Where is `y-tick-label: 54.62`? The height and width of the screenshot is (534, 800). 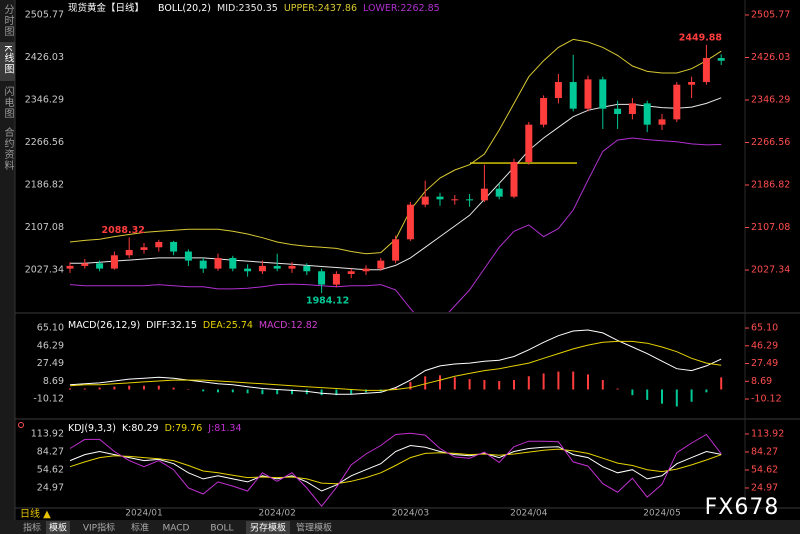 y-tick-label: 54.62 is located at coordinates (50, 469).